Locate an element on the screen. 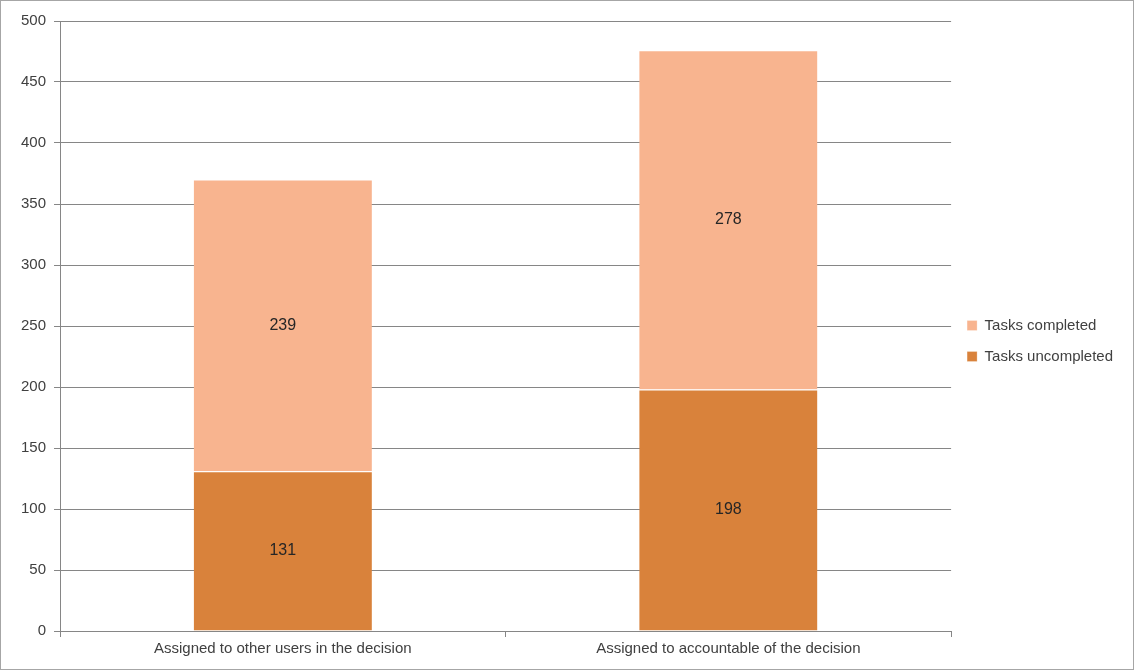  y-tick-label: 300 is located at coordinates (34, 264).